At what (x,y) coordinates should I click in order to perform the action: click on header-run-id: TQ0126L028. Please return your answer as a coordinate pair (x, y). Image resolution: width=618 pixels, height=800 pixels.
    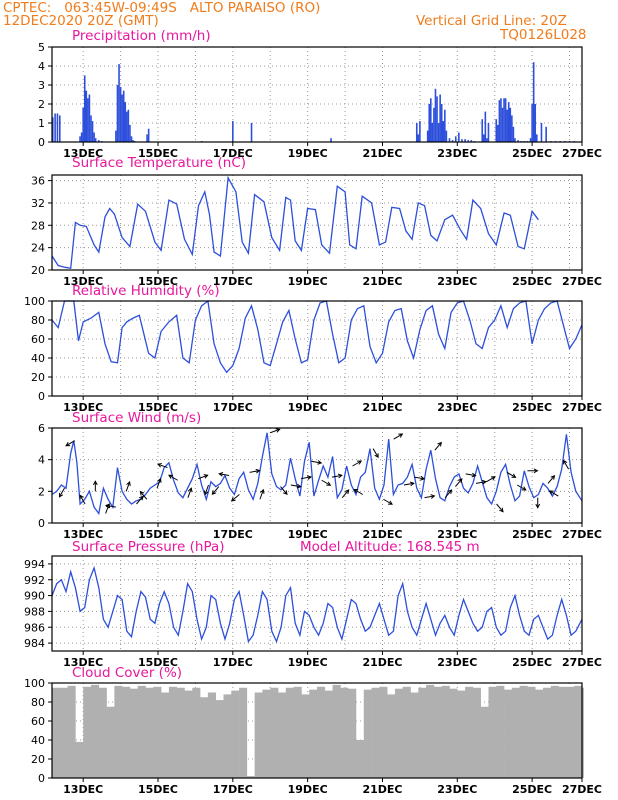
    Looking at the image, I should click on (543, 35).